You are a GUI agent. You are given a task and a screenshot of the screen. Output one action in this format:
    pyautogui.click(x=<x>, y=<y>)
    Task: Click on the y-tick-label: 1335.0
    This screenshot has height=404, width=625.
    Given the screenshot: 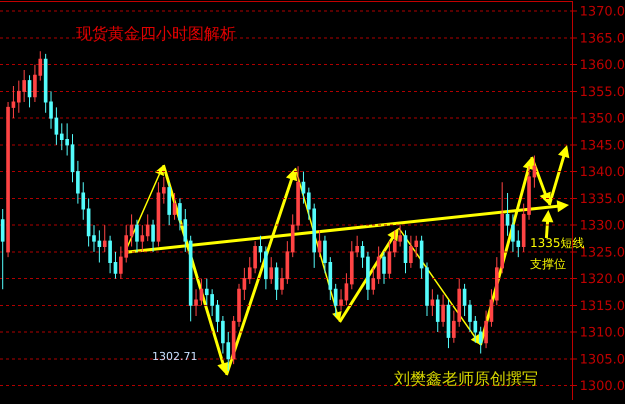 What is the action you would take?
    pyautogui.click(x=602, y=199)
    